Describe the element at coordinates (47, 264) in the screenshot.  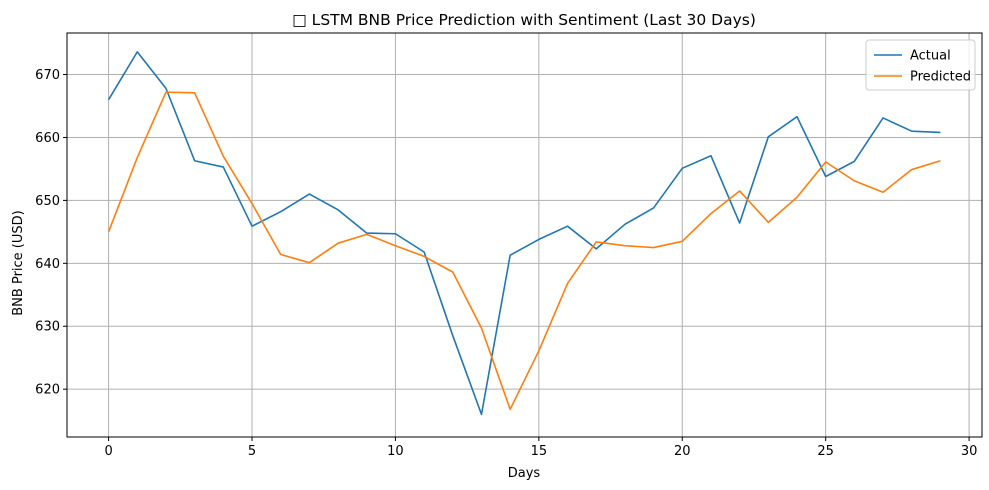
I see `y-tick-label: 640` at that location.